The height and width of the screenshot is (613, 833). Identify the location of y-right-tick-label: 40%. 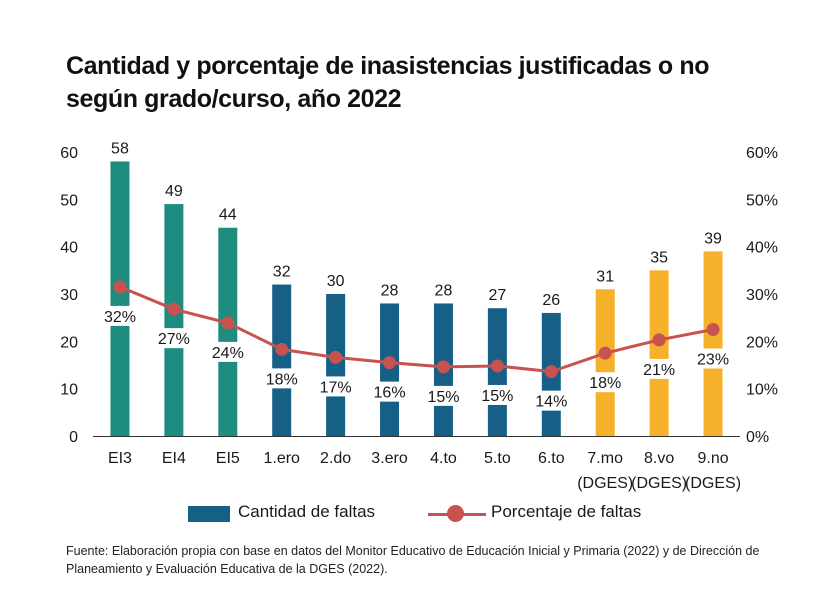
(762, 248).